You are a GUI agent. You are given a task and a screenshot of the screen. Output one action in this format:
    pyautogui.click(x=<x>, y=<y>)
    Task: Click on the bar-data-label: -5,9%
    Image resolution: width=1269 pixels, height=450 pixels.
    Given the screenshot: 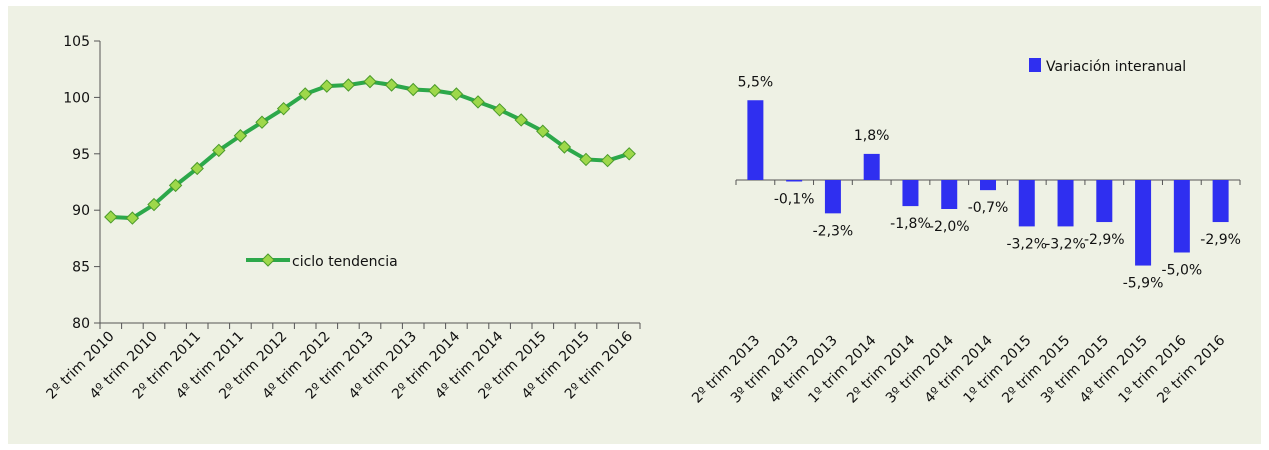 What is the action you would take?
    pyautogui.click(x=1143, y=284)
    